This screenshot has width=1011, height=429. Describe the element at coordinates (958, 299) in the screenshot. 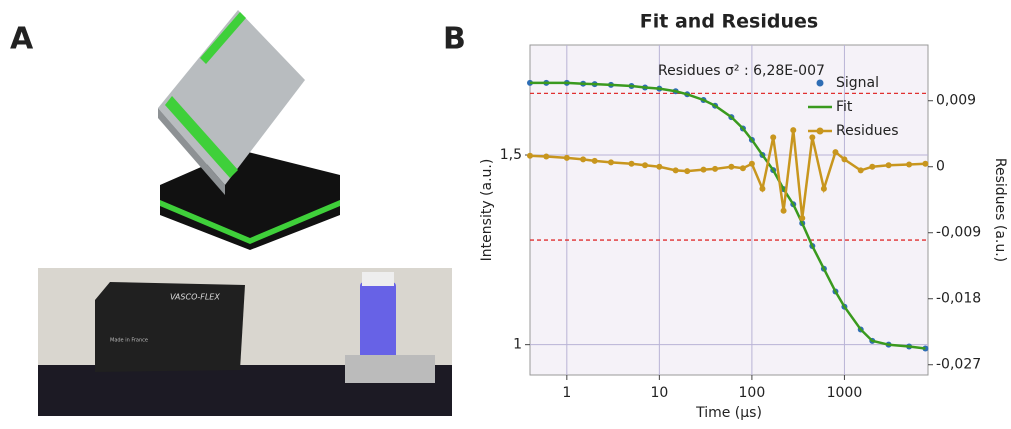

I see `y2-tick-label: -0,018` at that location.